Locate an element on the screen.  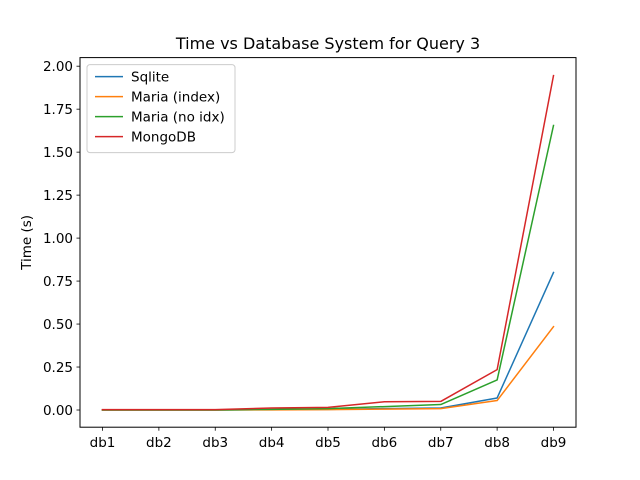
y-tick-label: 0.50 is located at coordinates (58, 325).